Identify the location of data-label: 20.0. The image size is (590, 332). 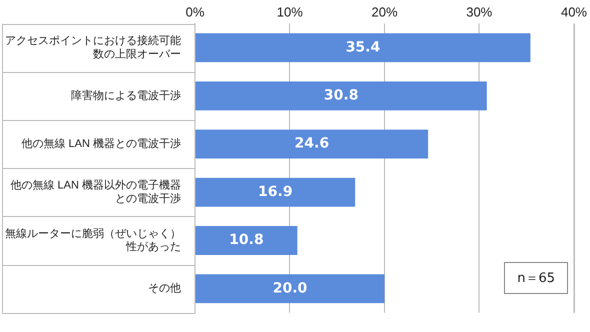
(290, 288).